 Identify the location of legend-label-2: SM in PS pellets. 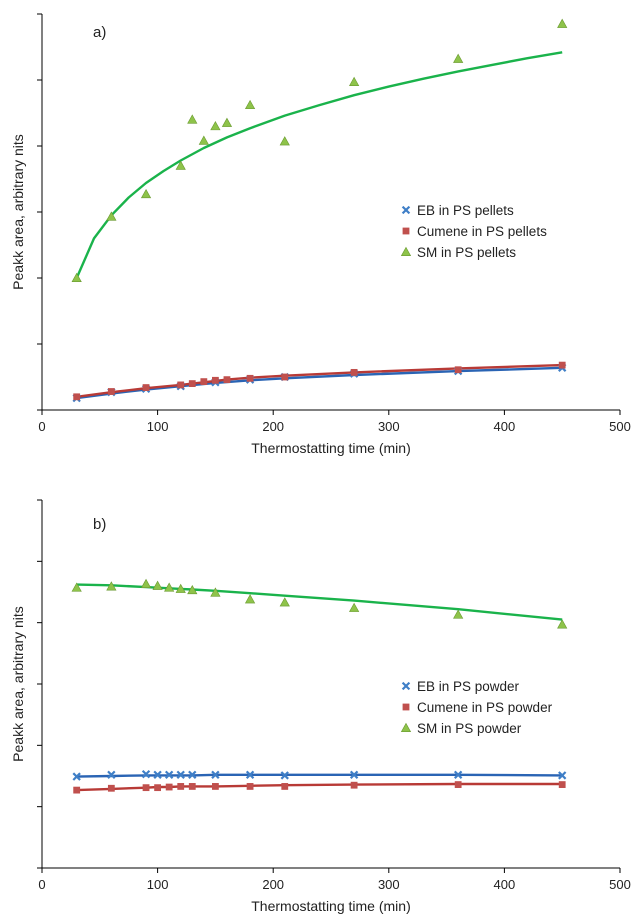
(466, 252).